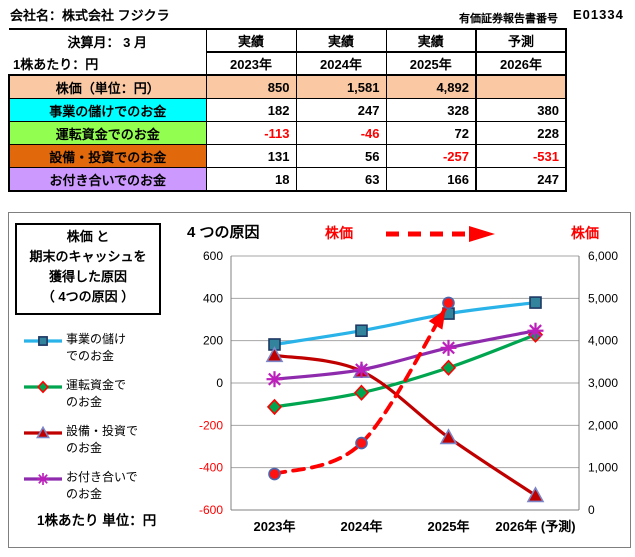  Describe the element at coordinates (341, 86) in the screenshot. I see `value-cell: 1,581` at that location.